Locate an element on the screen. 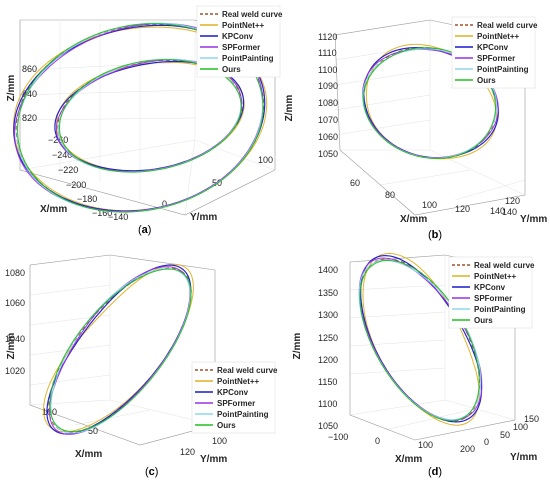  panel-label-part: b is located at coordinates (435, 235).